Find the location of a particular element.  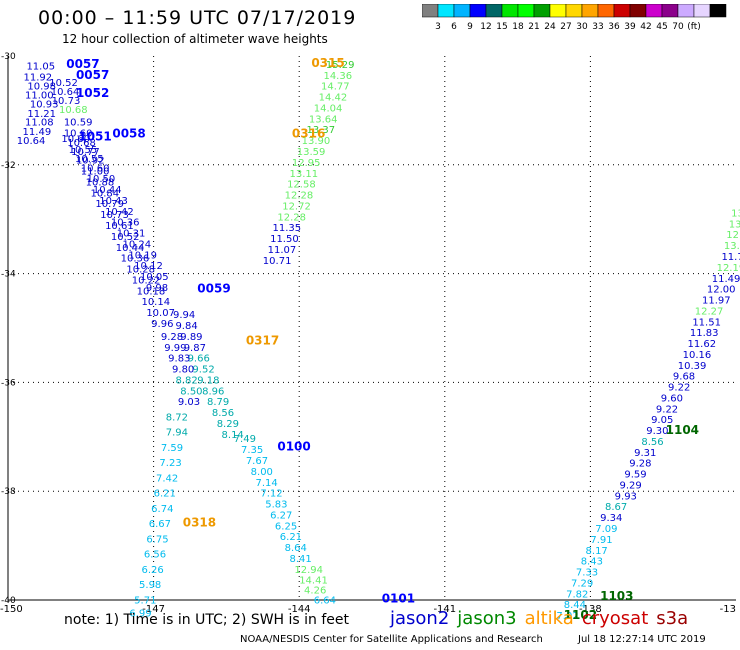

wave-height-label: 13.59 is located at coordinates (311, 152).